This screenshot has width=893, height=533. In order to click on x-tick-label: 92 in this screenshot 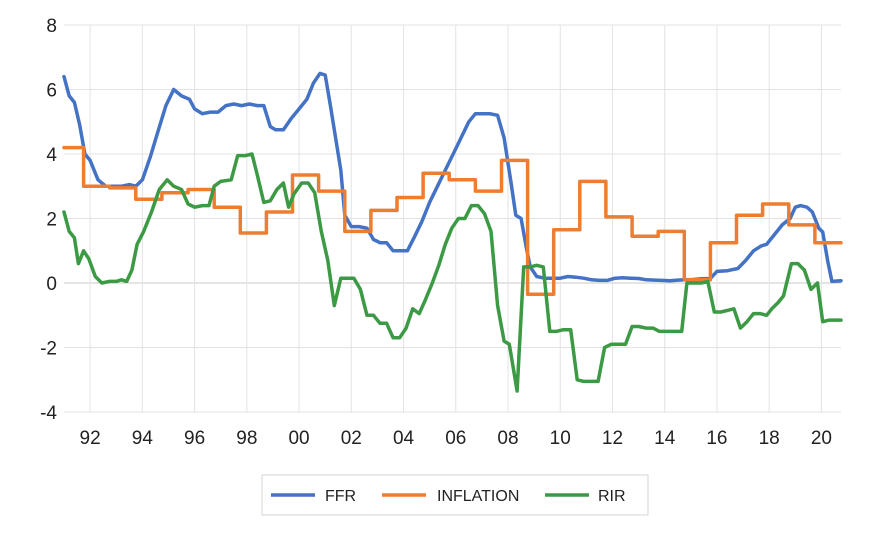, I will do `click(90, 438)`.